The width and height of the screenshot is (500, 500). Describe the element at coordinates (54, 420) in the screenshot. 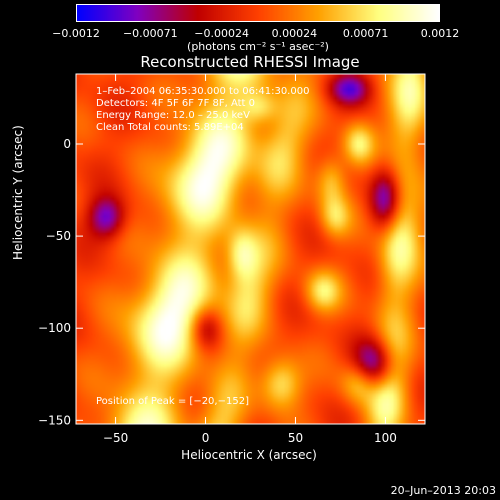

I see `y-tick-label: −150` at that location.